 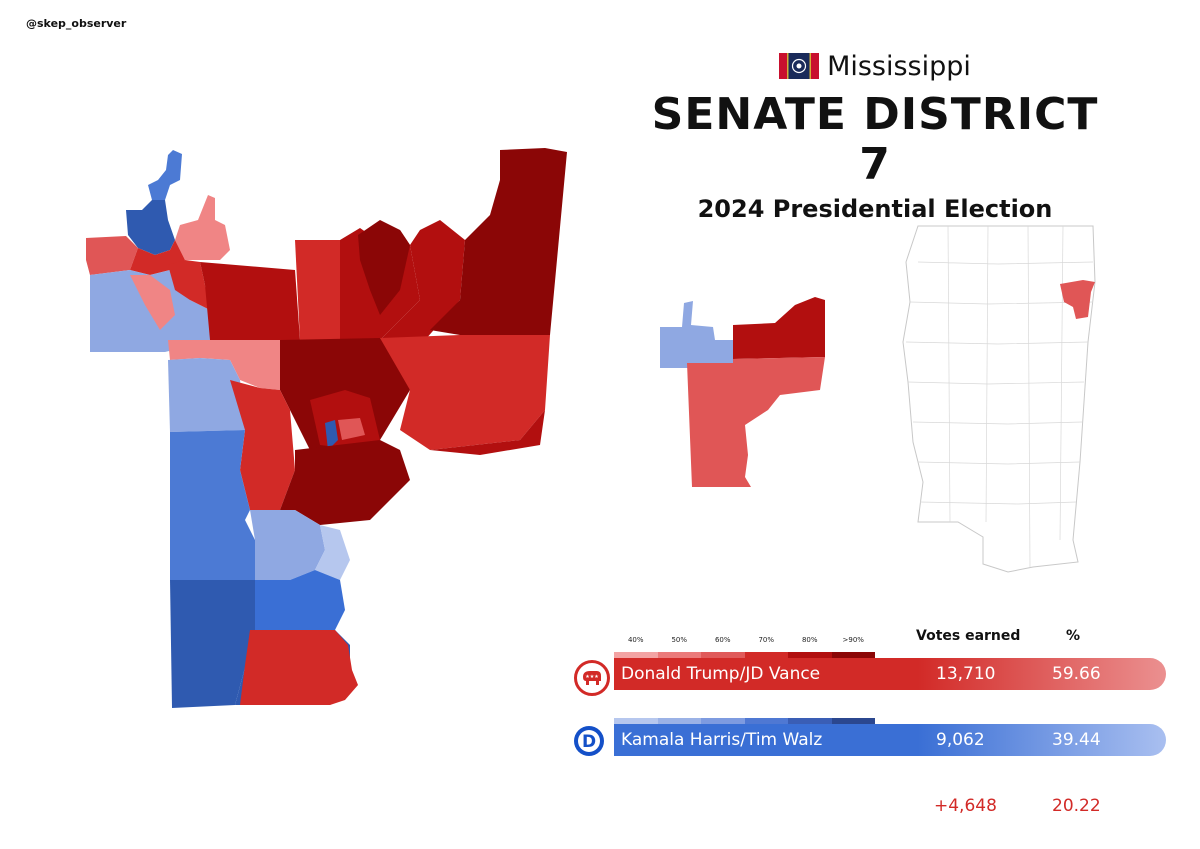 I want to click on state-row: Mississippi, so click(x=875, y=66).